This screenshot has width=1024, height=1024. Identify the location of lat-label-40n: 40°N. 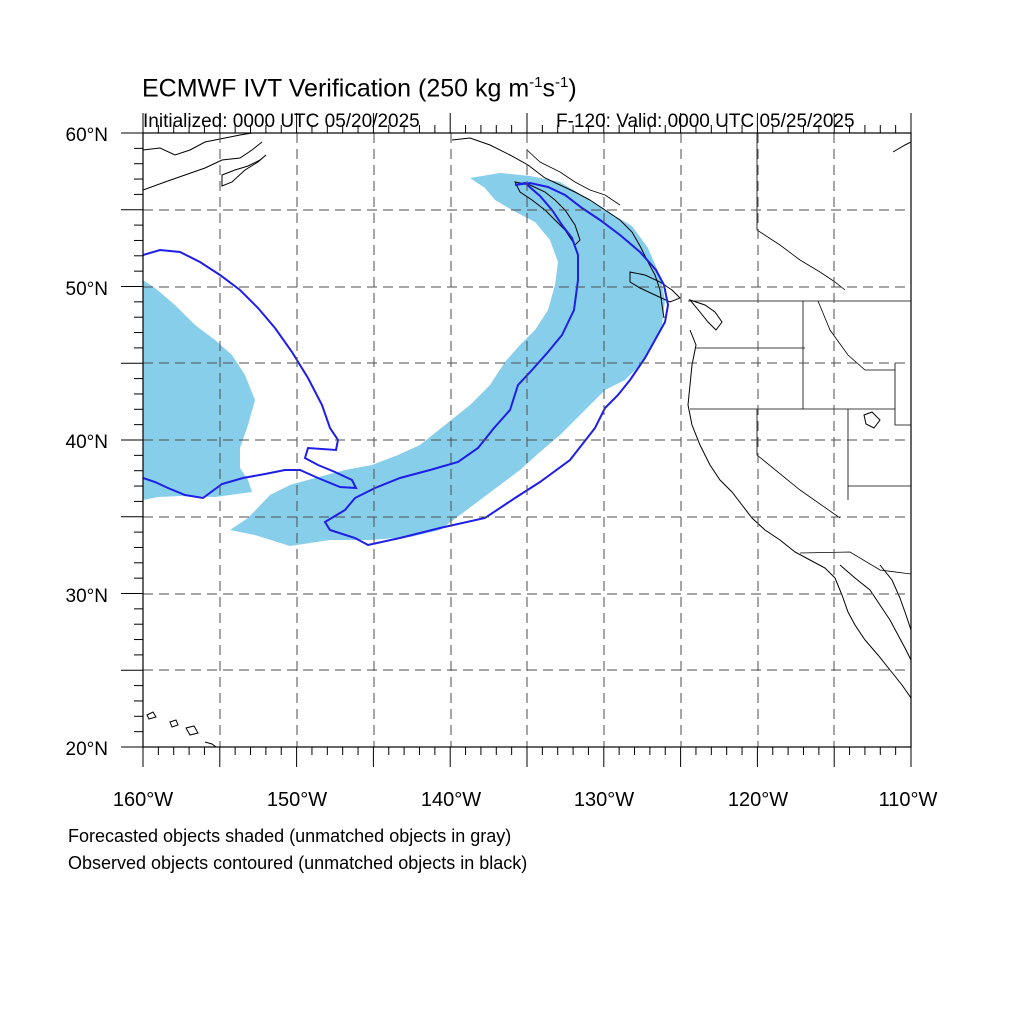
(87, 442).